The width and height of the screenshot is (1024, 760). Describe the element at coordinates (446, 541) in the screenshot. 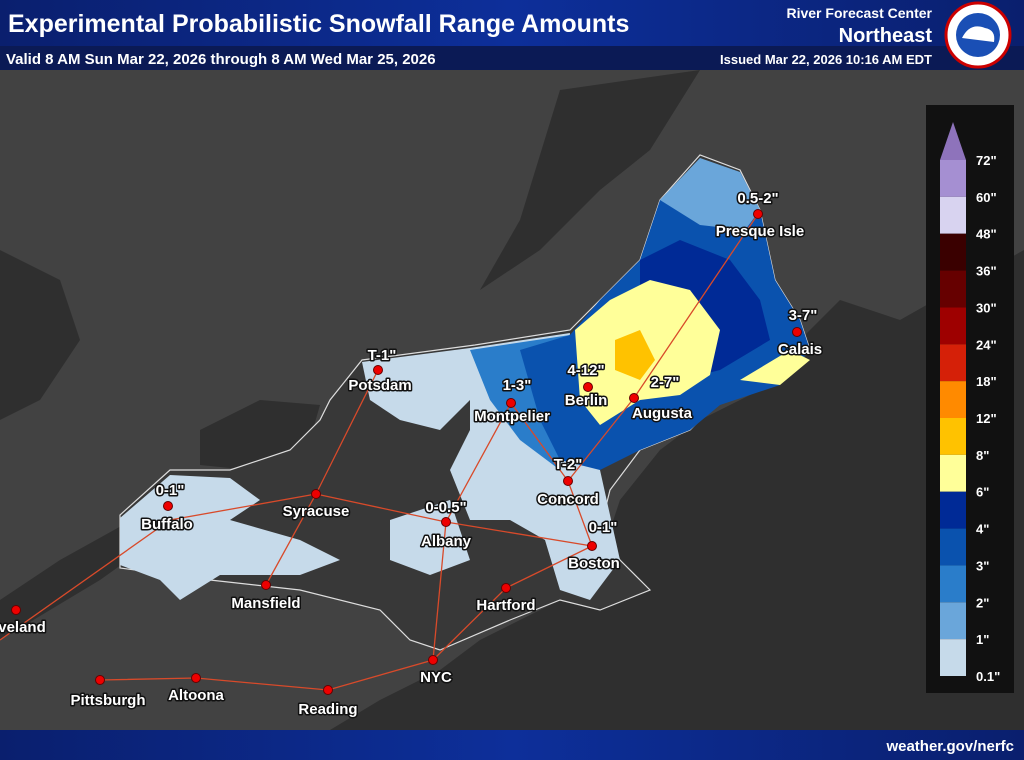

I see `city-label: Albany` at that location.